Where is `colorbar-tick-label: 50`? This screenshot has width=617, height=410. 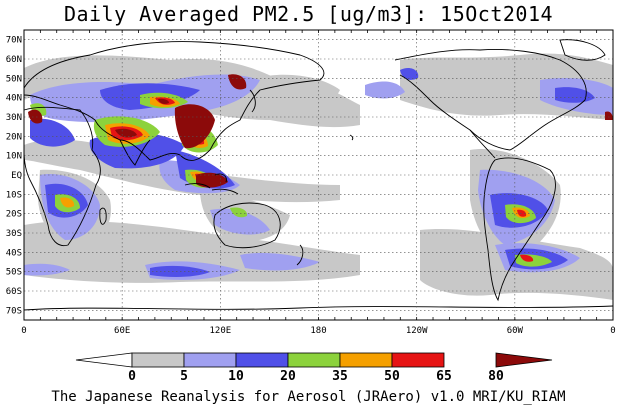
colorbar-tick-label: 50 is located at coordinates (392, 376).